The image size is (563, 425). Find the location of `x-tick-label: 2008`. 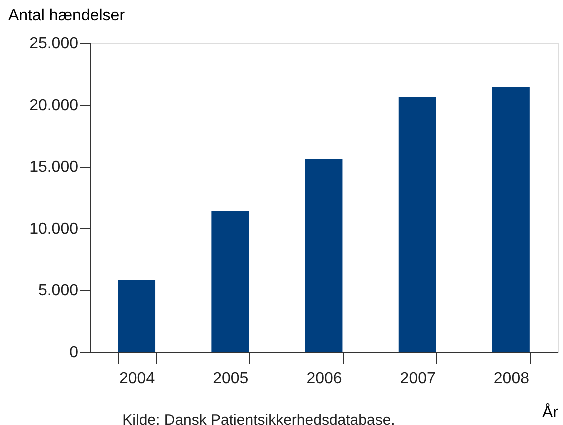

x-tick-label: 2008 is located at coordinates (512, 379).